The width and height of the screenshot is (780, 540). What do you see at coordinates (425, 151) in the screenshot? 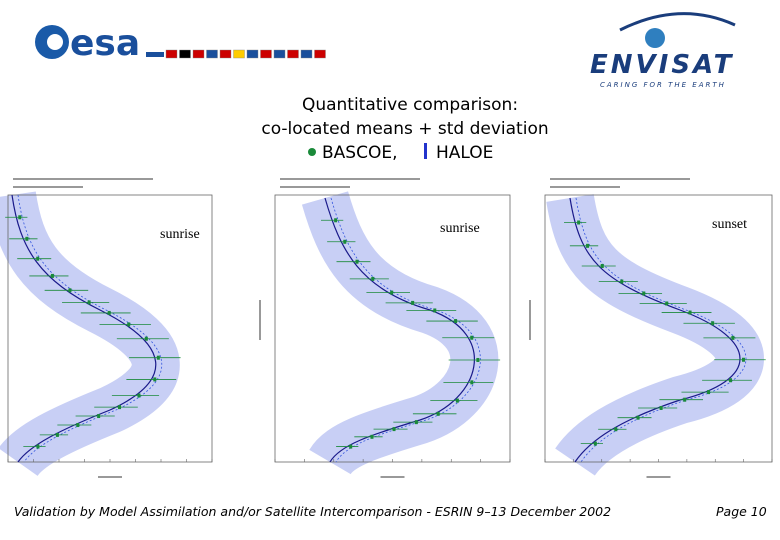
I see `legend-marker-haloe` at bounding box center [425, 151].